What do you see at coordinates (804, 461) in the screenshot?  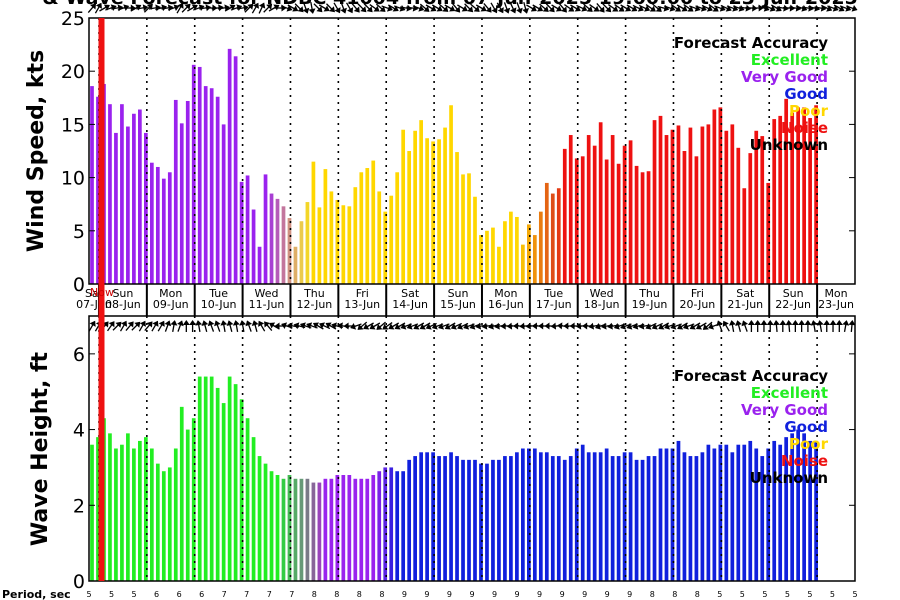 I see `wave-legend-item: Noise` at bounding box center [804, 461].